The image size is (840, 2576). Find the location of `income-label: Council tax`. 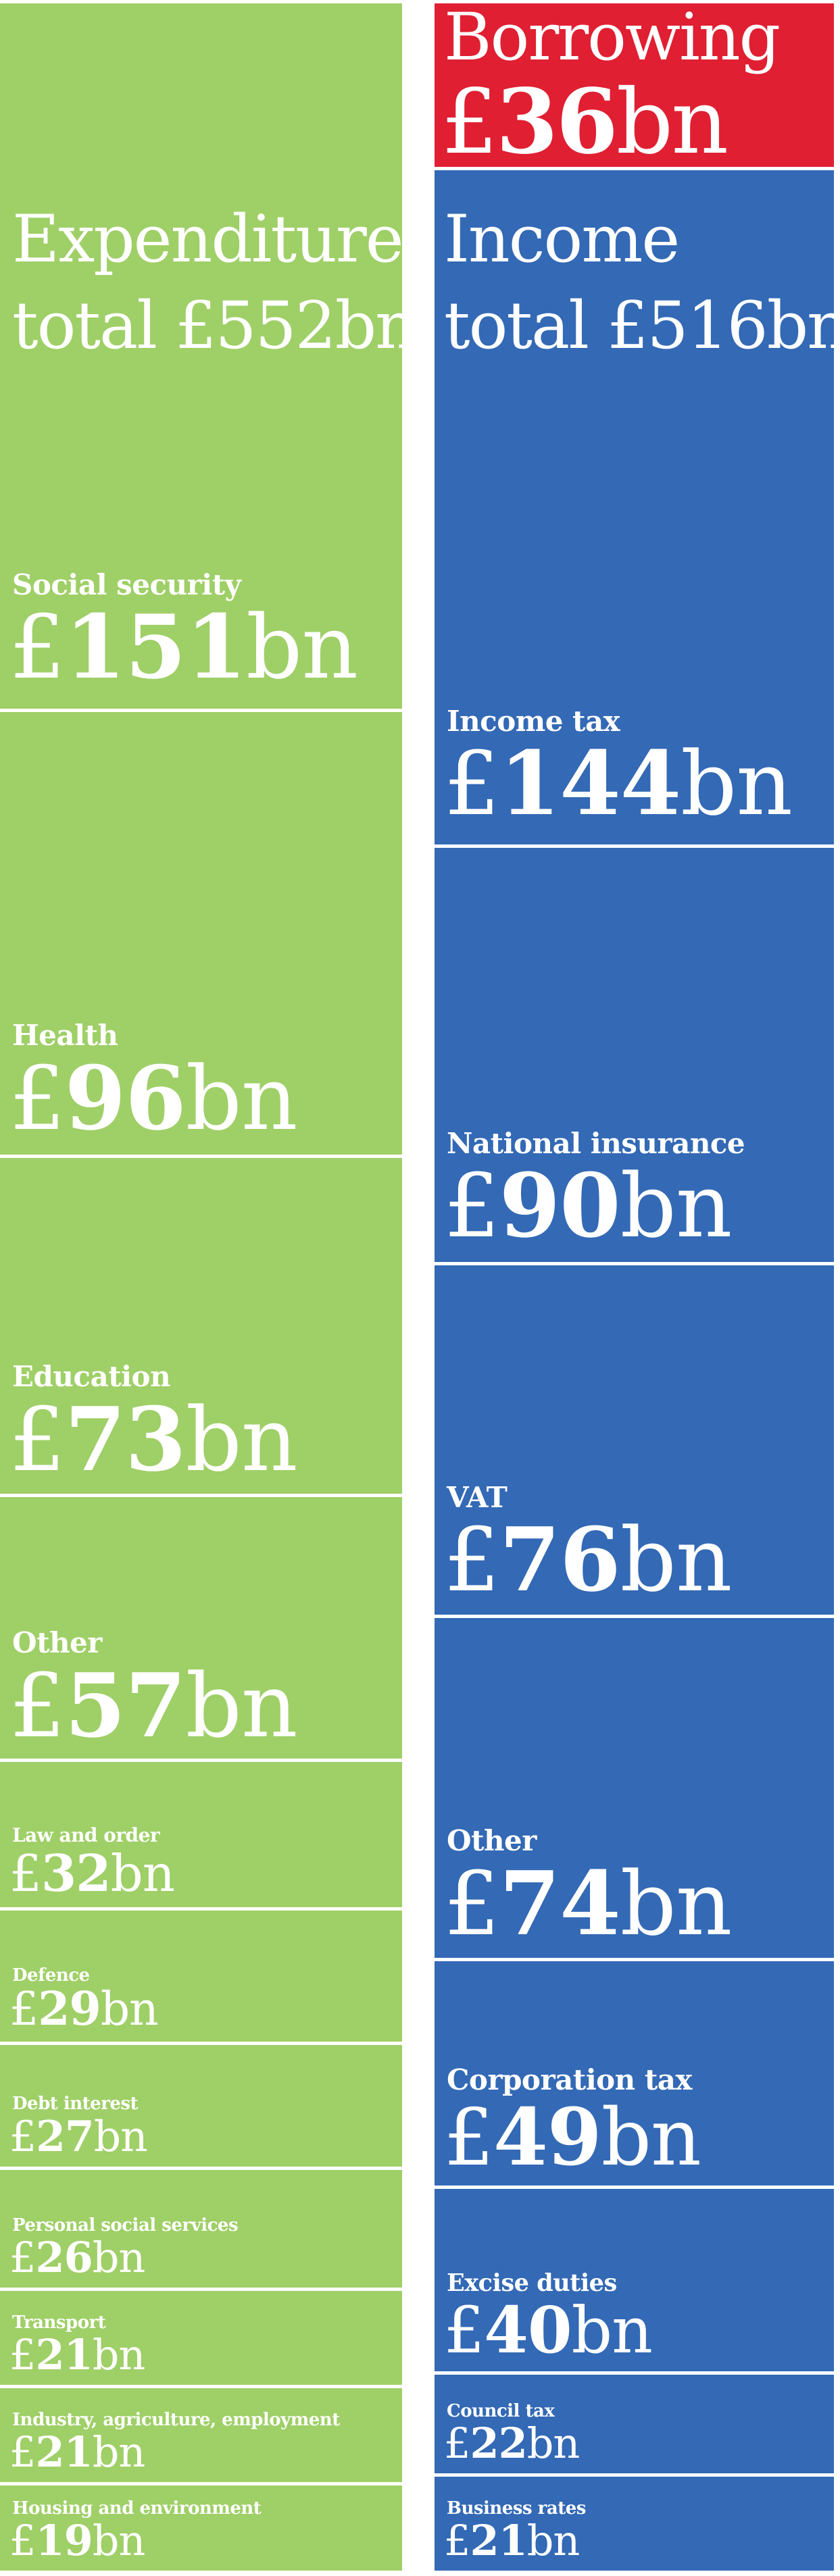

income-label: Council tax is located at coordinates (501, 2411).